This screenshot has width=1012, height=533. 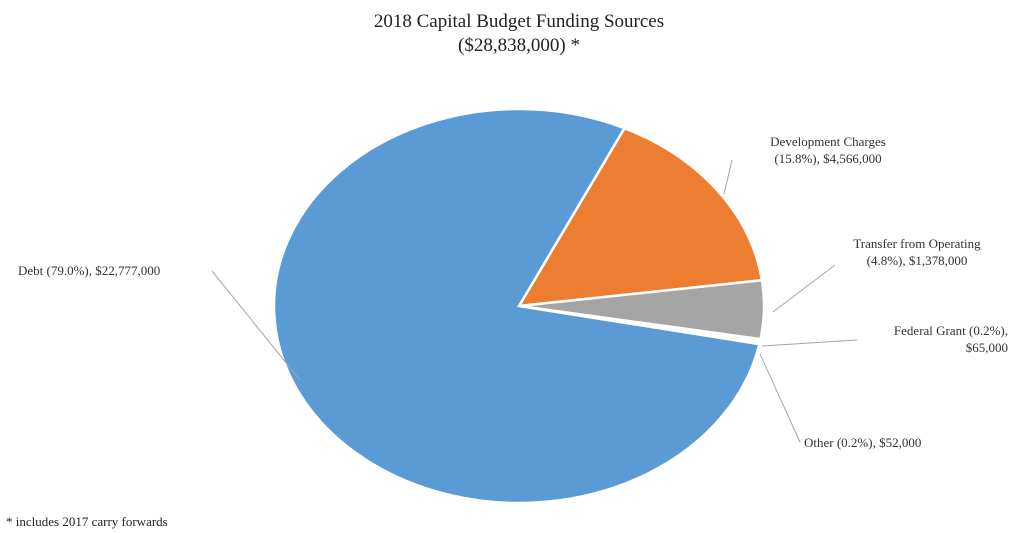 I want to click on slice-label-line: Development Charges, so click(x=828, y=141).